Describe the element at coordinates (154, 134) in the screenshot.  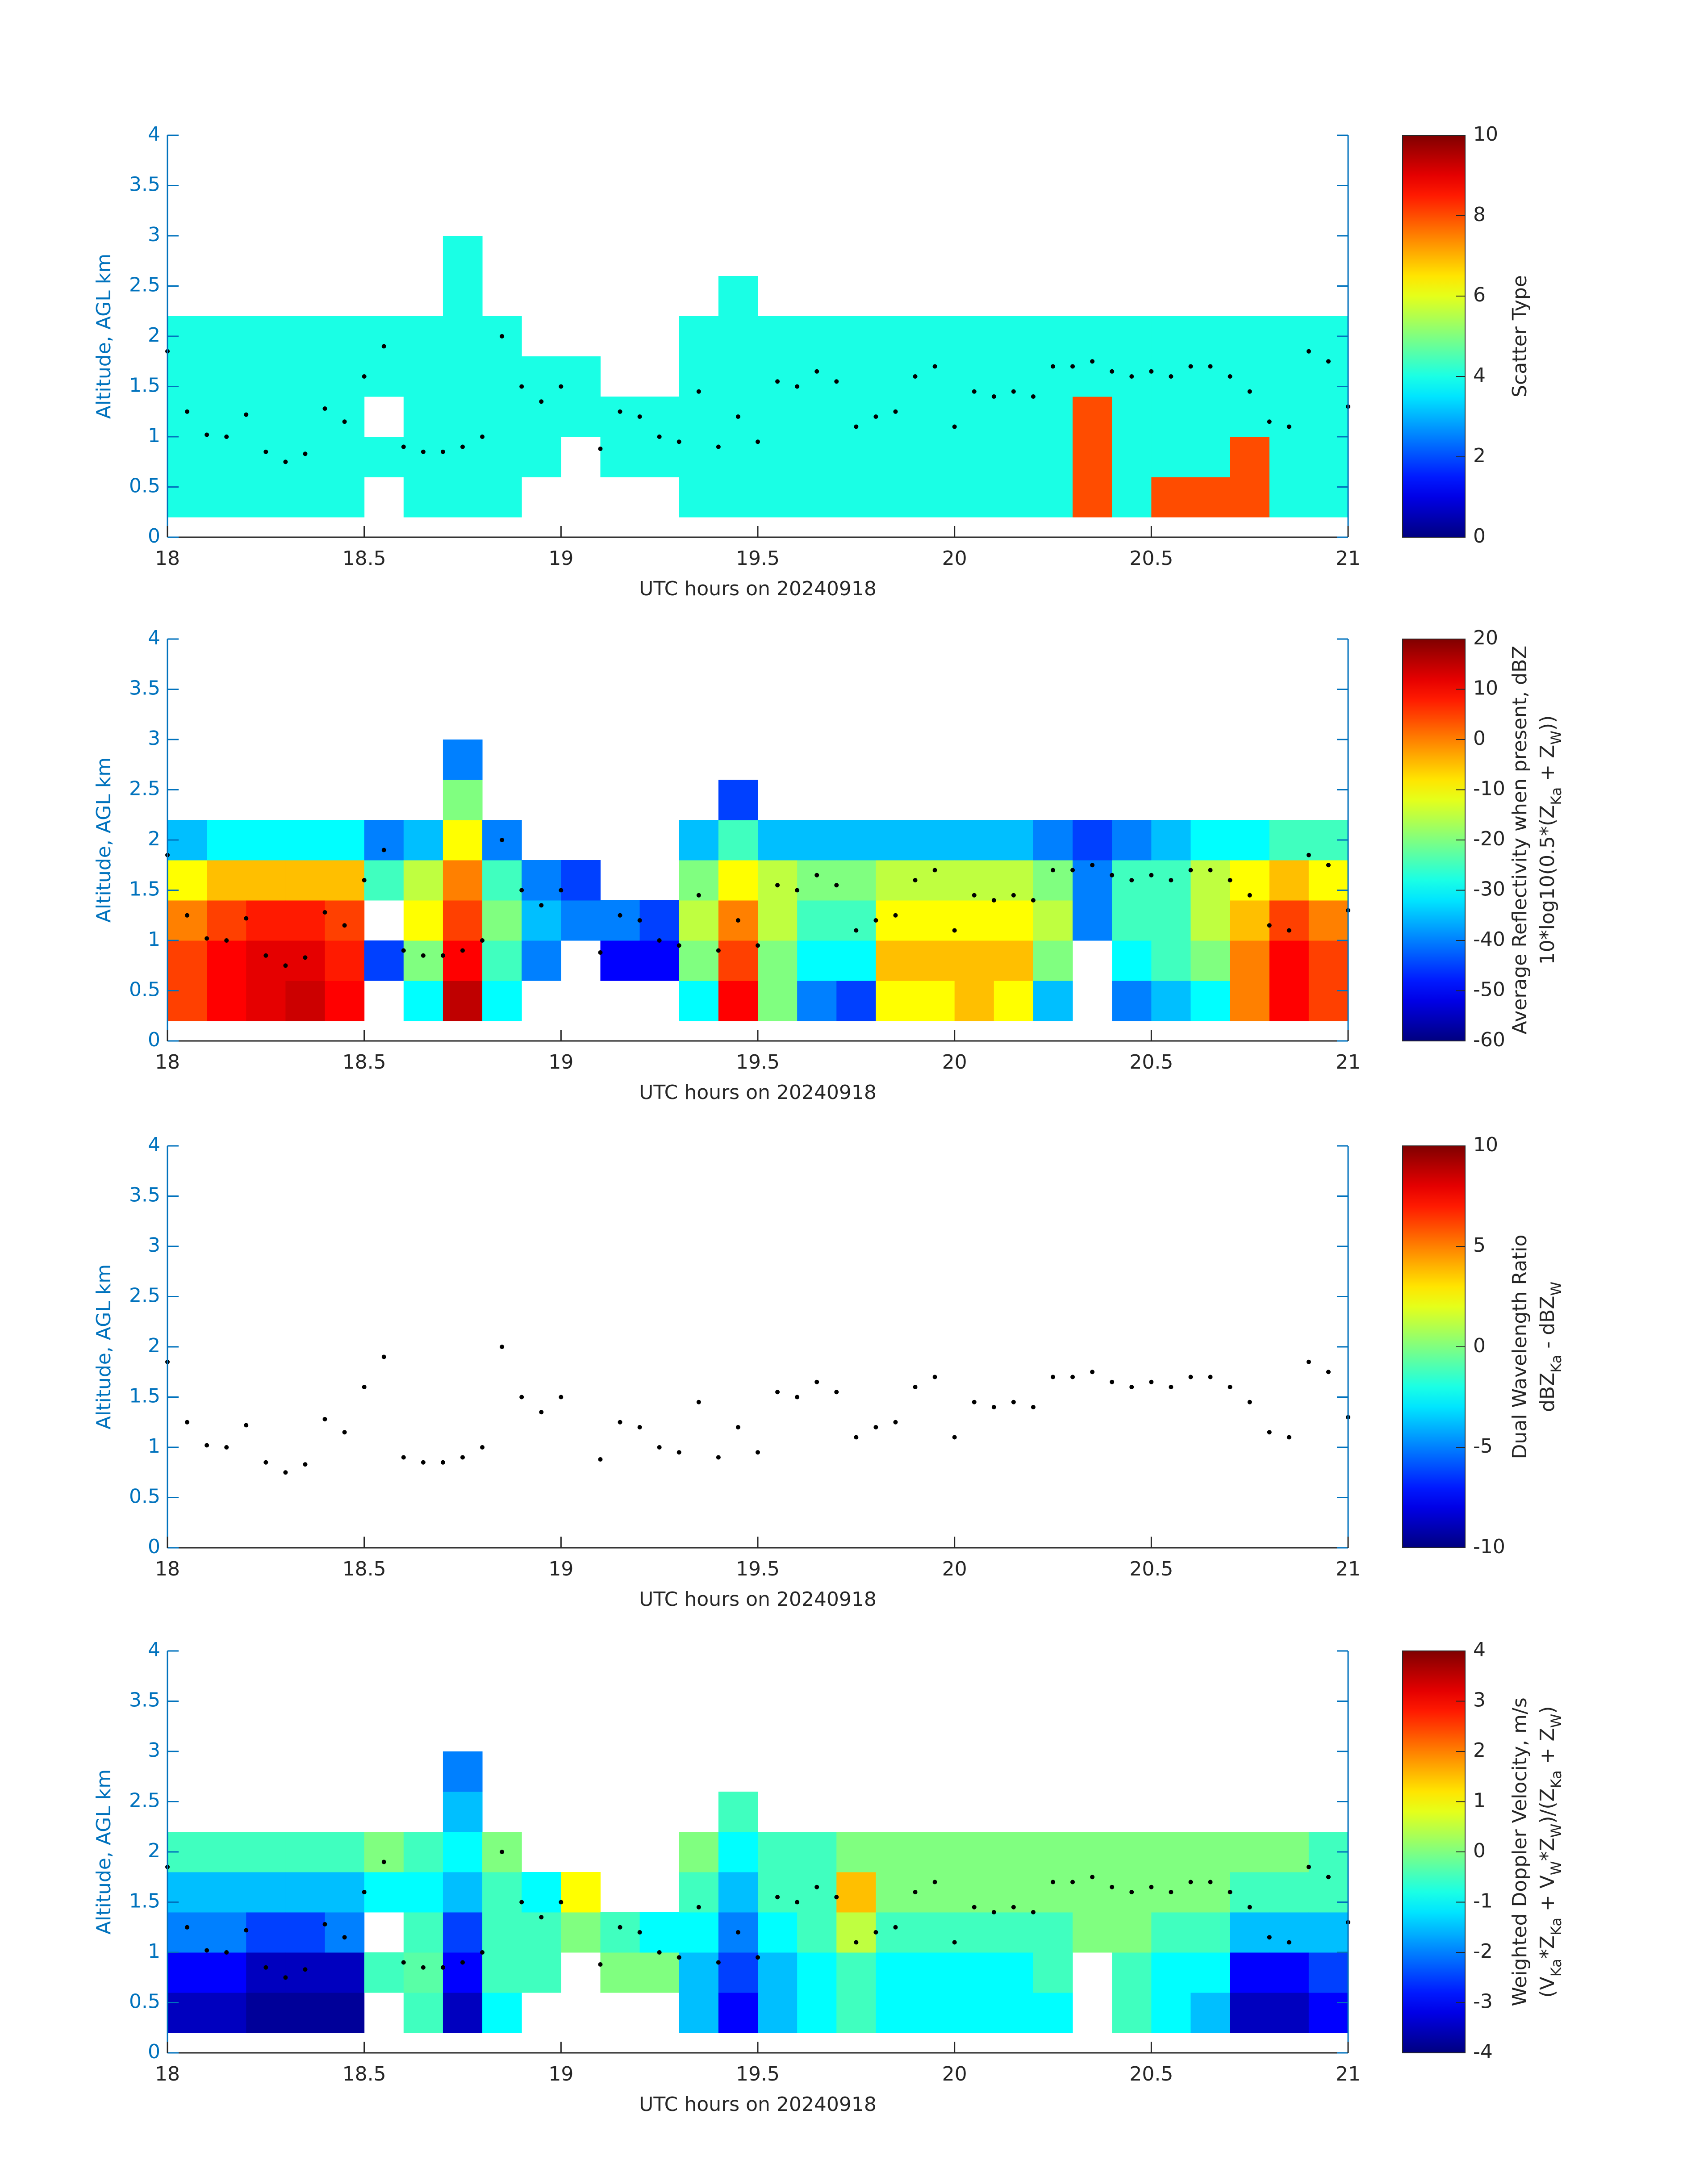
I see `y-tick-label: 4` at that location.